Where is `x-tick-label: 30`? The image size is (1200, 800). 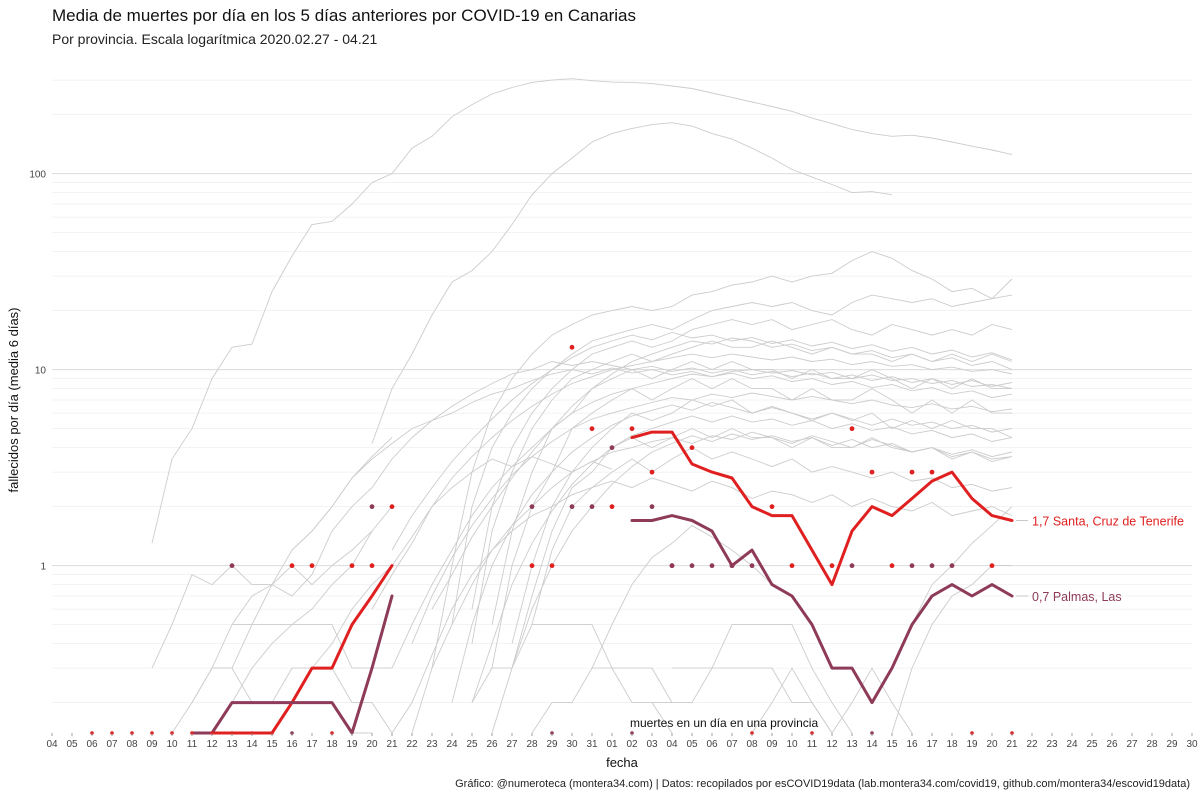 x-tick-label: 30 is located at coordinates (572, 744).